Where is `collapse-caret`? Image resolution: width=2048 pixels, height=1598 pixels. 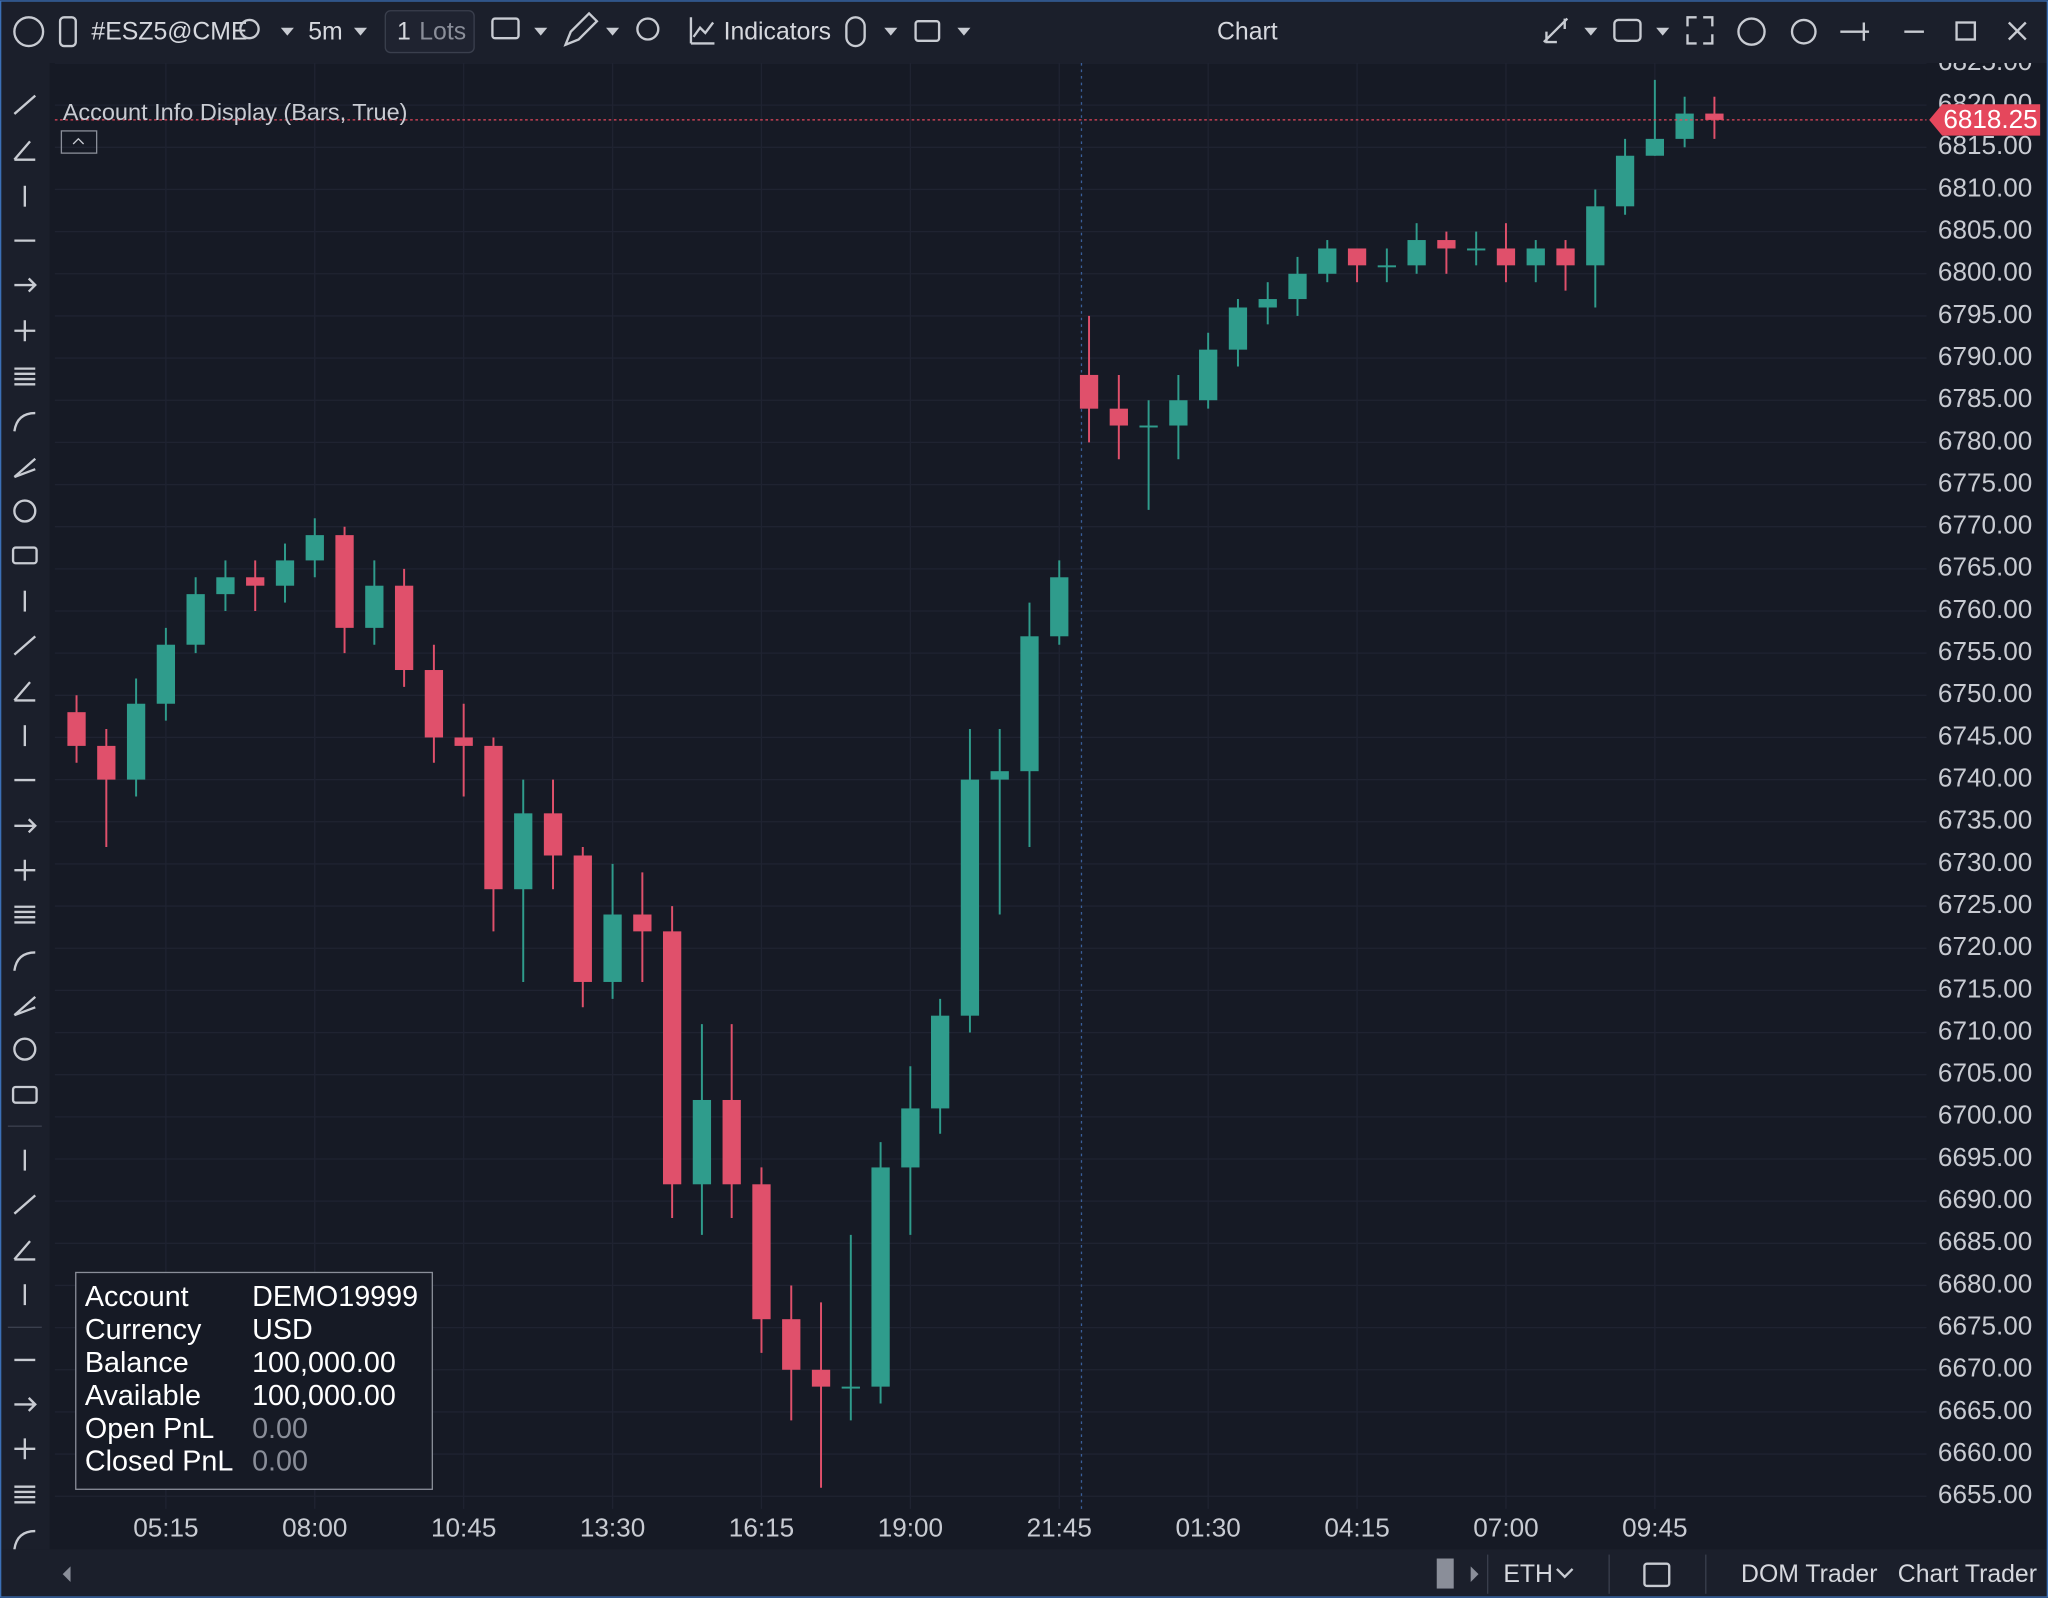
collapse-caret is located at coordinates (78, 141).